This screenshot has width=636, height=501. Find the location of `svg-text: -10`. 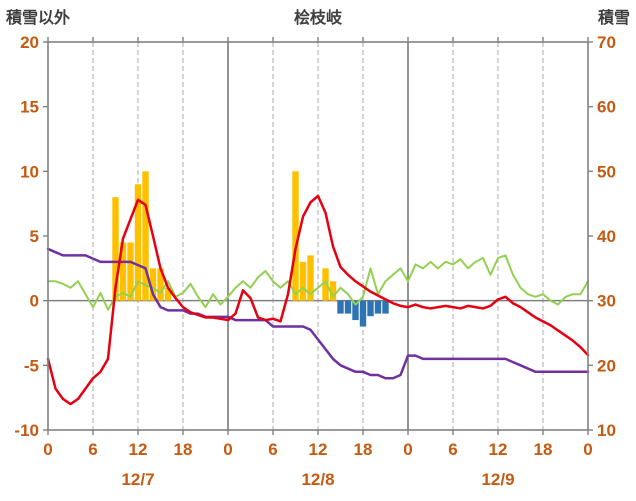

svg-text: -10 is located at coordinates (26, 430).